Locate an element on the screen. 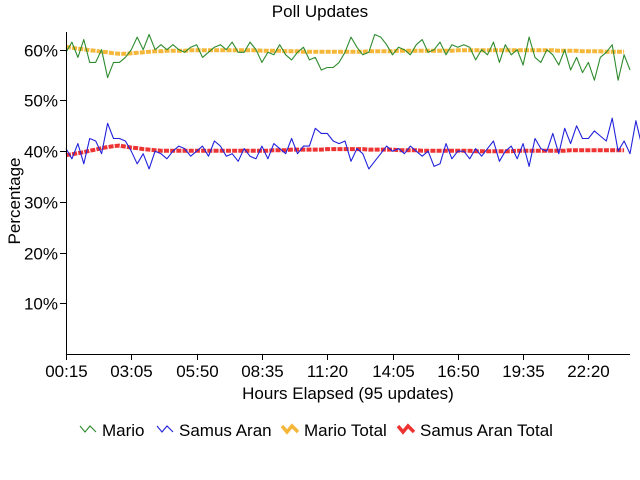 The image size is (640, 480). y-axis-label: Percentage is located at coordinates (14, 201).